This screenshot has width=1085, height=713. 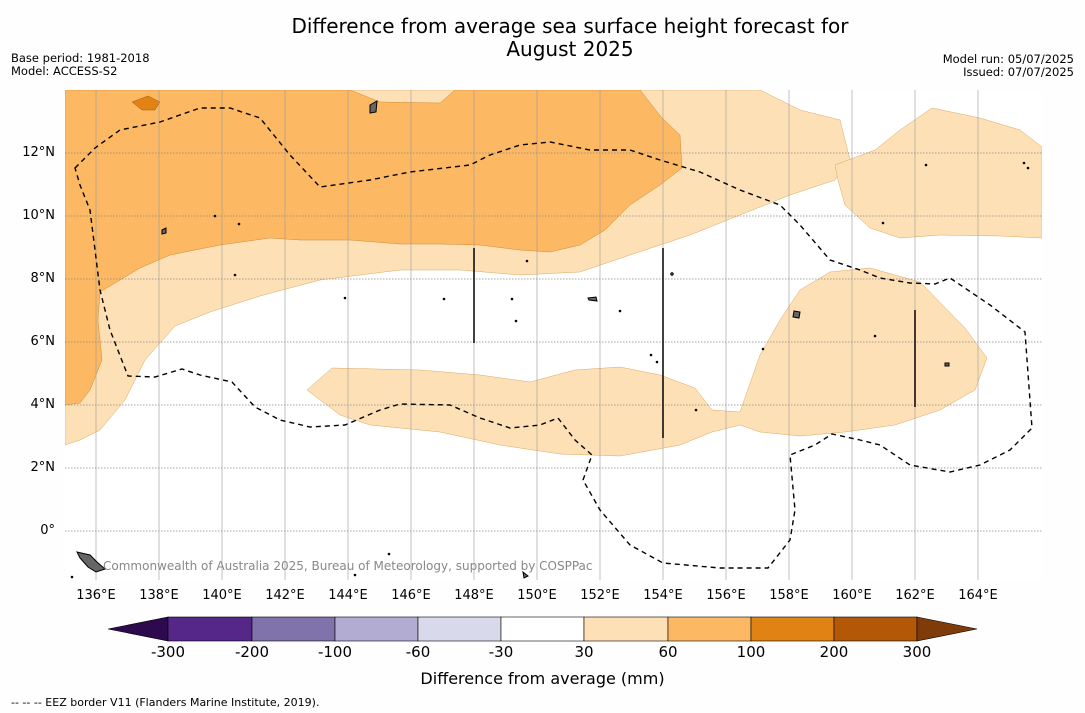 What do you see at coordinates (600, 595) in the screenshot?
I see `lon-label-152e: 152°E` at bounding box center [600, 595].